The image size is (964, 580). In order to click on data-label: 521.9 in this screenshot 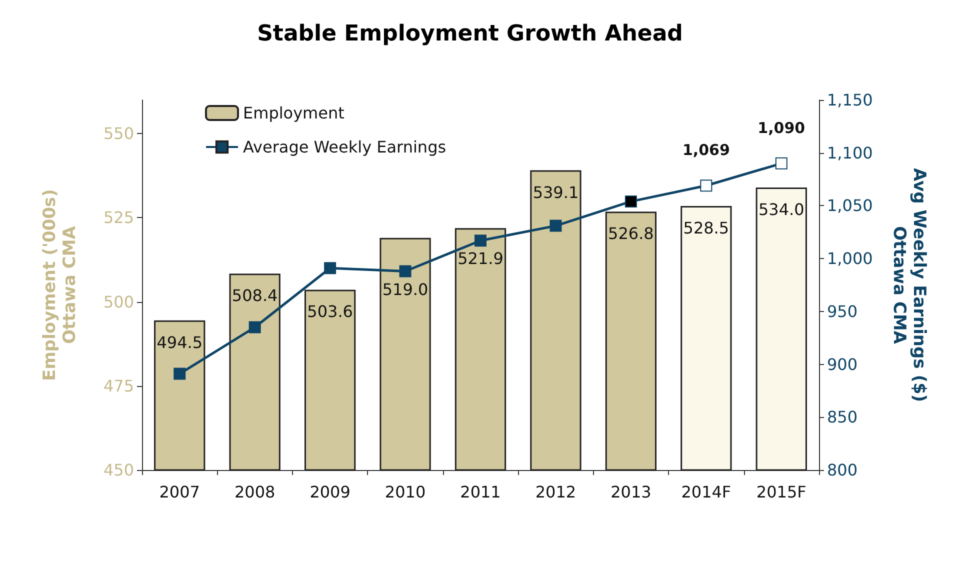, I will do `click(481, 258)`.